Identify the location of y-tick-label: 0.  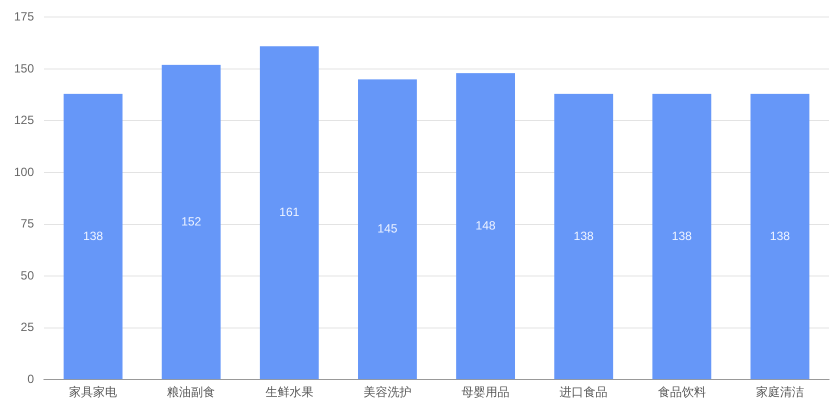
(30, 379).